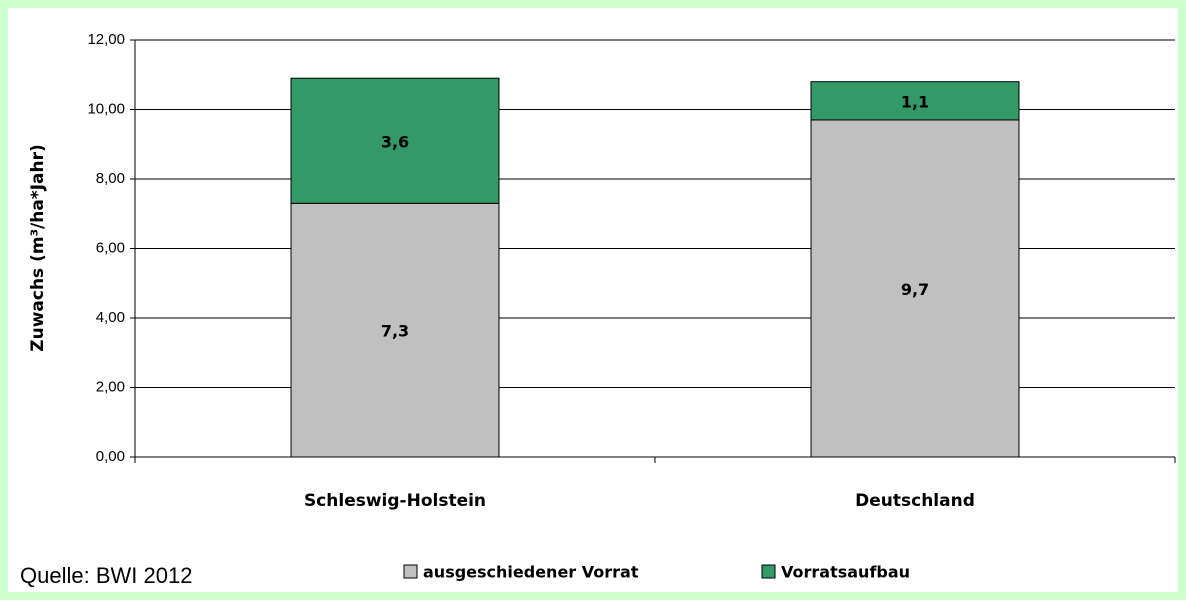 This screenshot has width=1186, height=600. I want to click on x-tick-label: Schleswig-Holstein, so click(395, 501).